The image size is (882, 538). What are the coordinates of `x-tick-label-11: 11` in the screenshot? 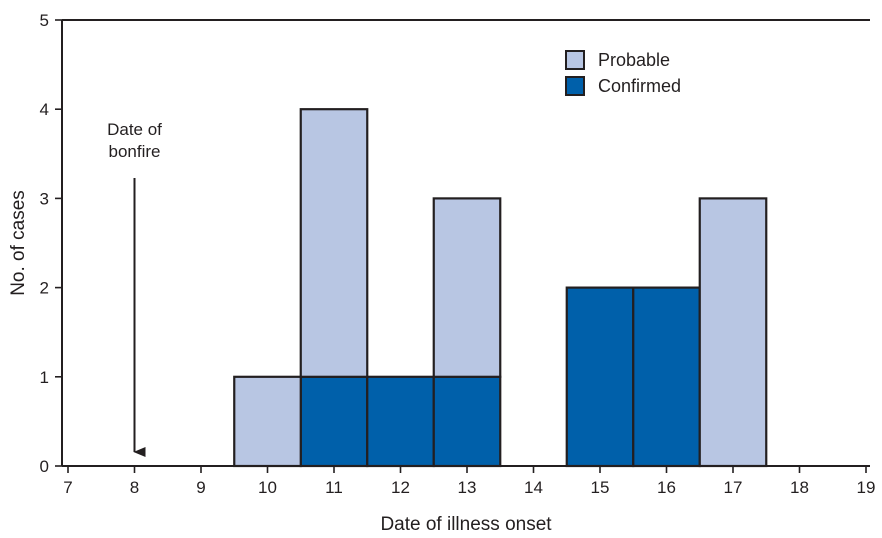 It's located at (334, 487).